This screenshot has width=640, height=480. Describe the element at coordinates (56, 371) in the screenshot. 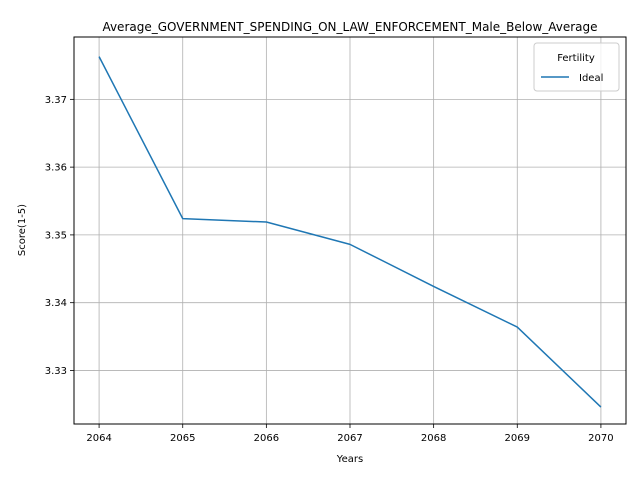

I see `y-tick-label: 3.33` at that location.